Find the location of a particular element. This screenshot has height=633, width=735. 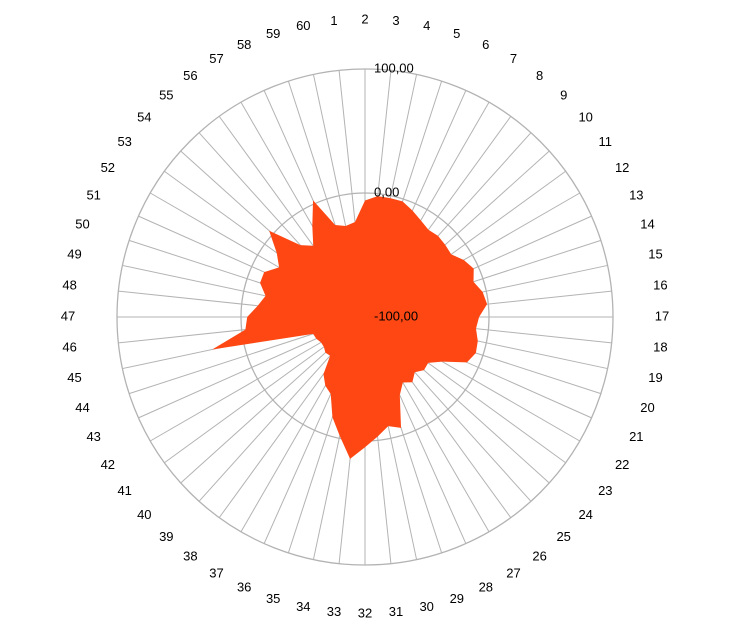

category-label: 13 is located at coordinates (636, 195).